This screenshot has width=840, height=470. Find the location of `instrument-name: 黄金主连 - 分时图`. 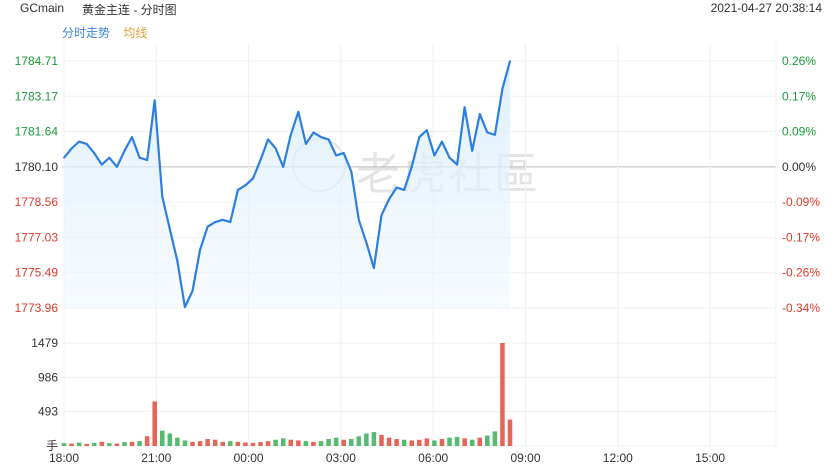

instrument-name: 黄金主连 - 分时图 is located at coordinates (129, 10).